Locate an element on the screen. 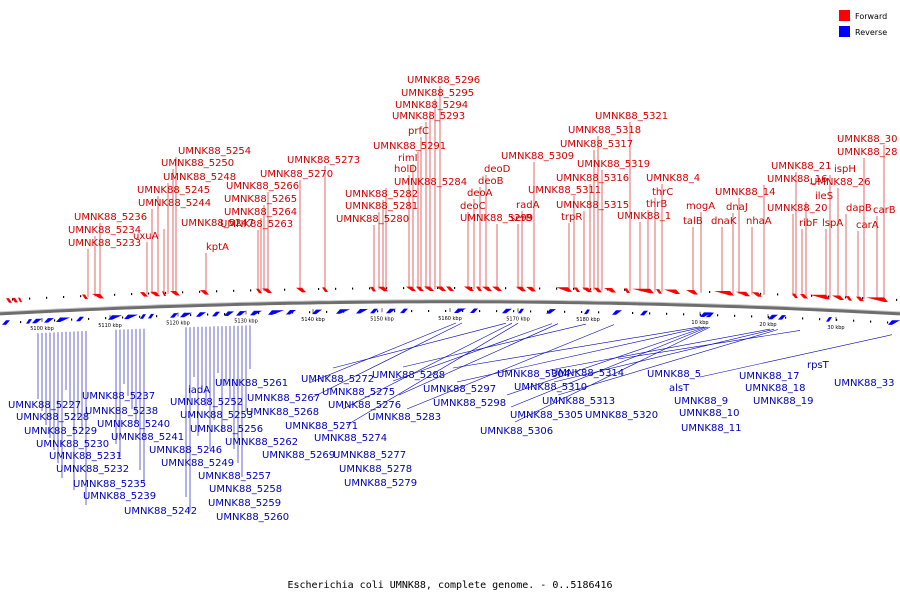  label-carb: carB is located at coordinates (884, 210).